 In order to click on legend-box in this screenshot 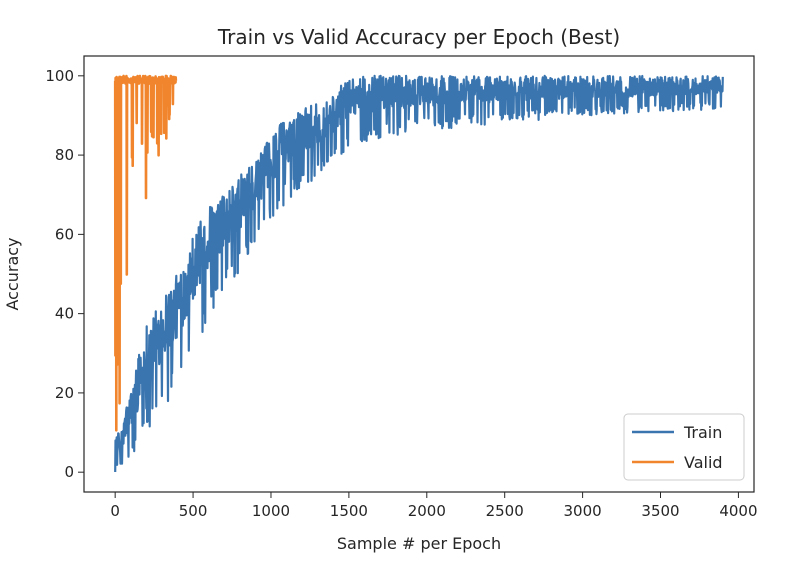, I will do `click(684, 447)`.